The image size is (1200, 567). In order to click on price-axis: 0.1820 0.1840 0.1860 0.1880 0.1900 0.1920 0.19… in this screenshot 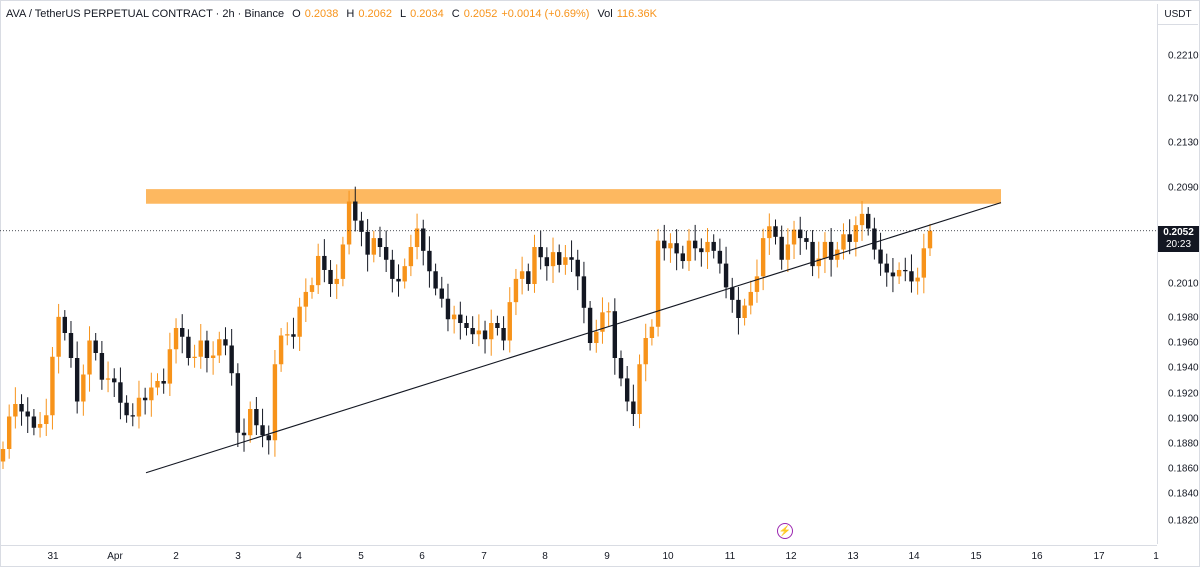, I will do `click(1178, 284)`.